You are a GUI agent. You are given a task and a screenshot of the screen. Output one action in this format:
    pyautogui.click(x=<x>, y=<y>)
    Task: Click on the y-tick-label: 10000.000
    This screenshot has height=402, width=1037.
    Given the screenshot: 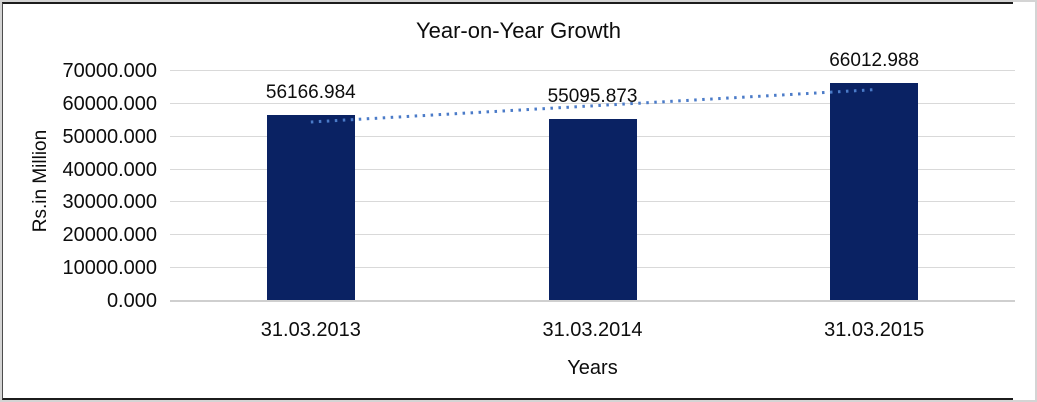 What is the action you would take?
    pyautogui.click(x=109, y=268)
    